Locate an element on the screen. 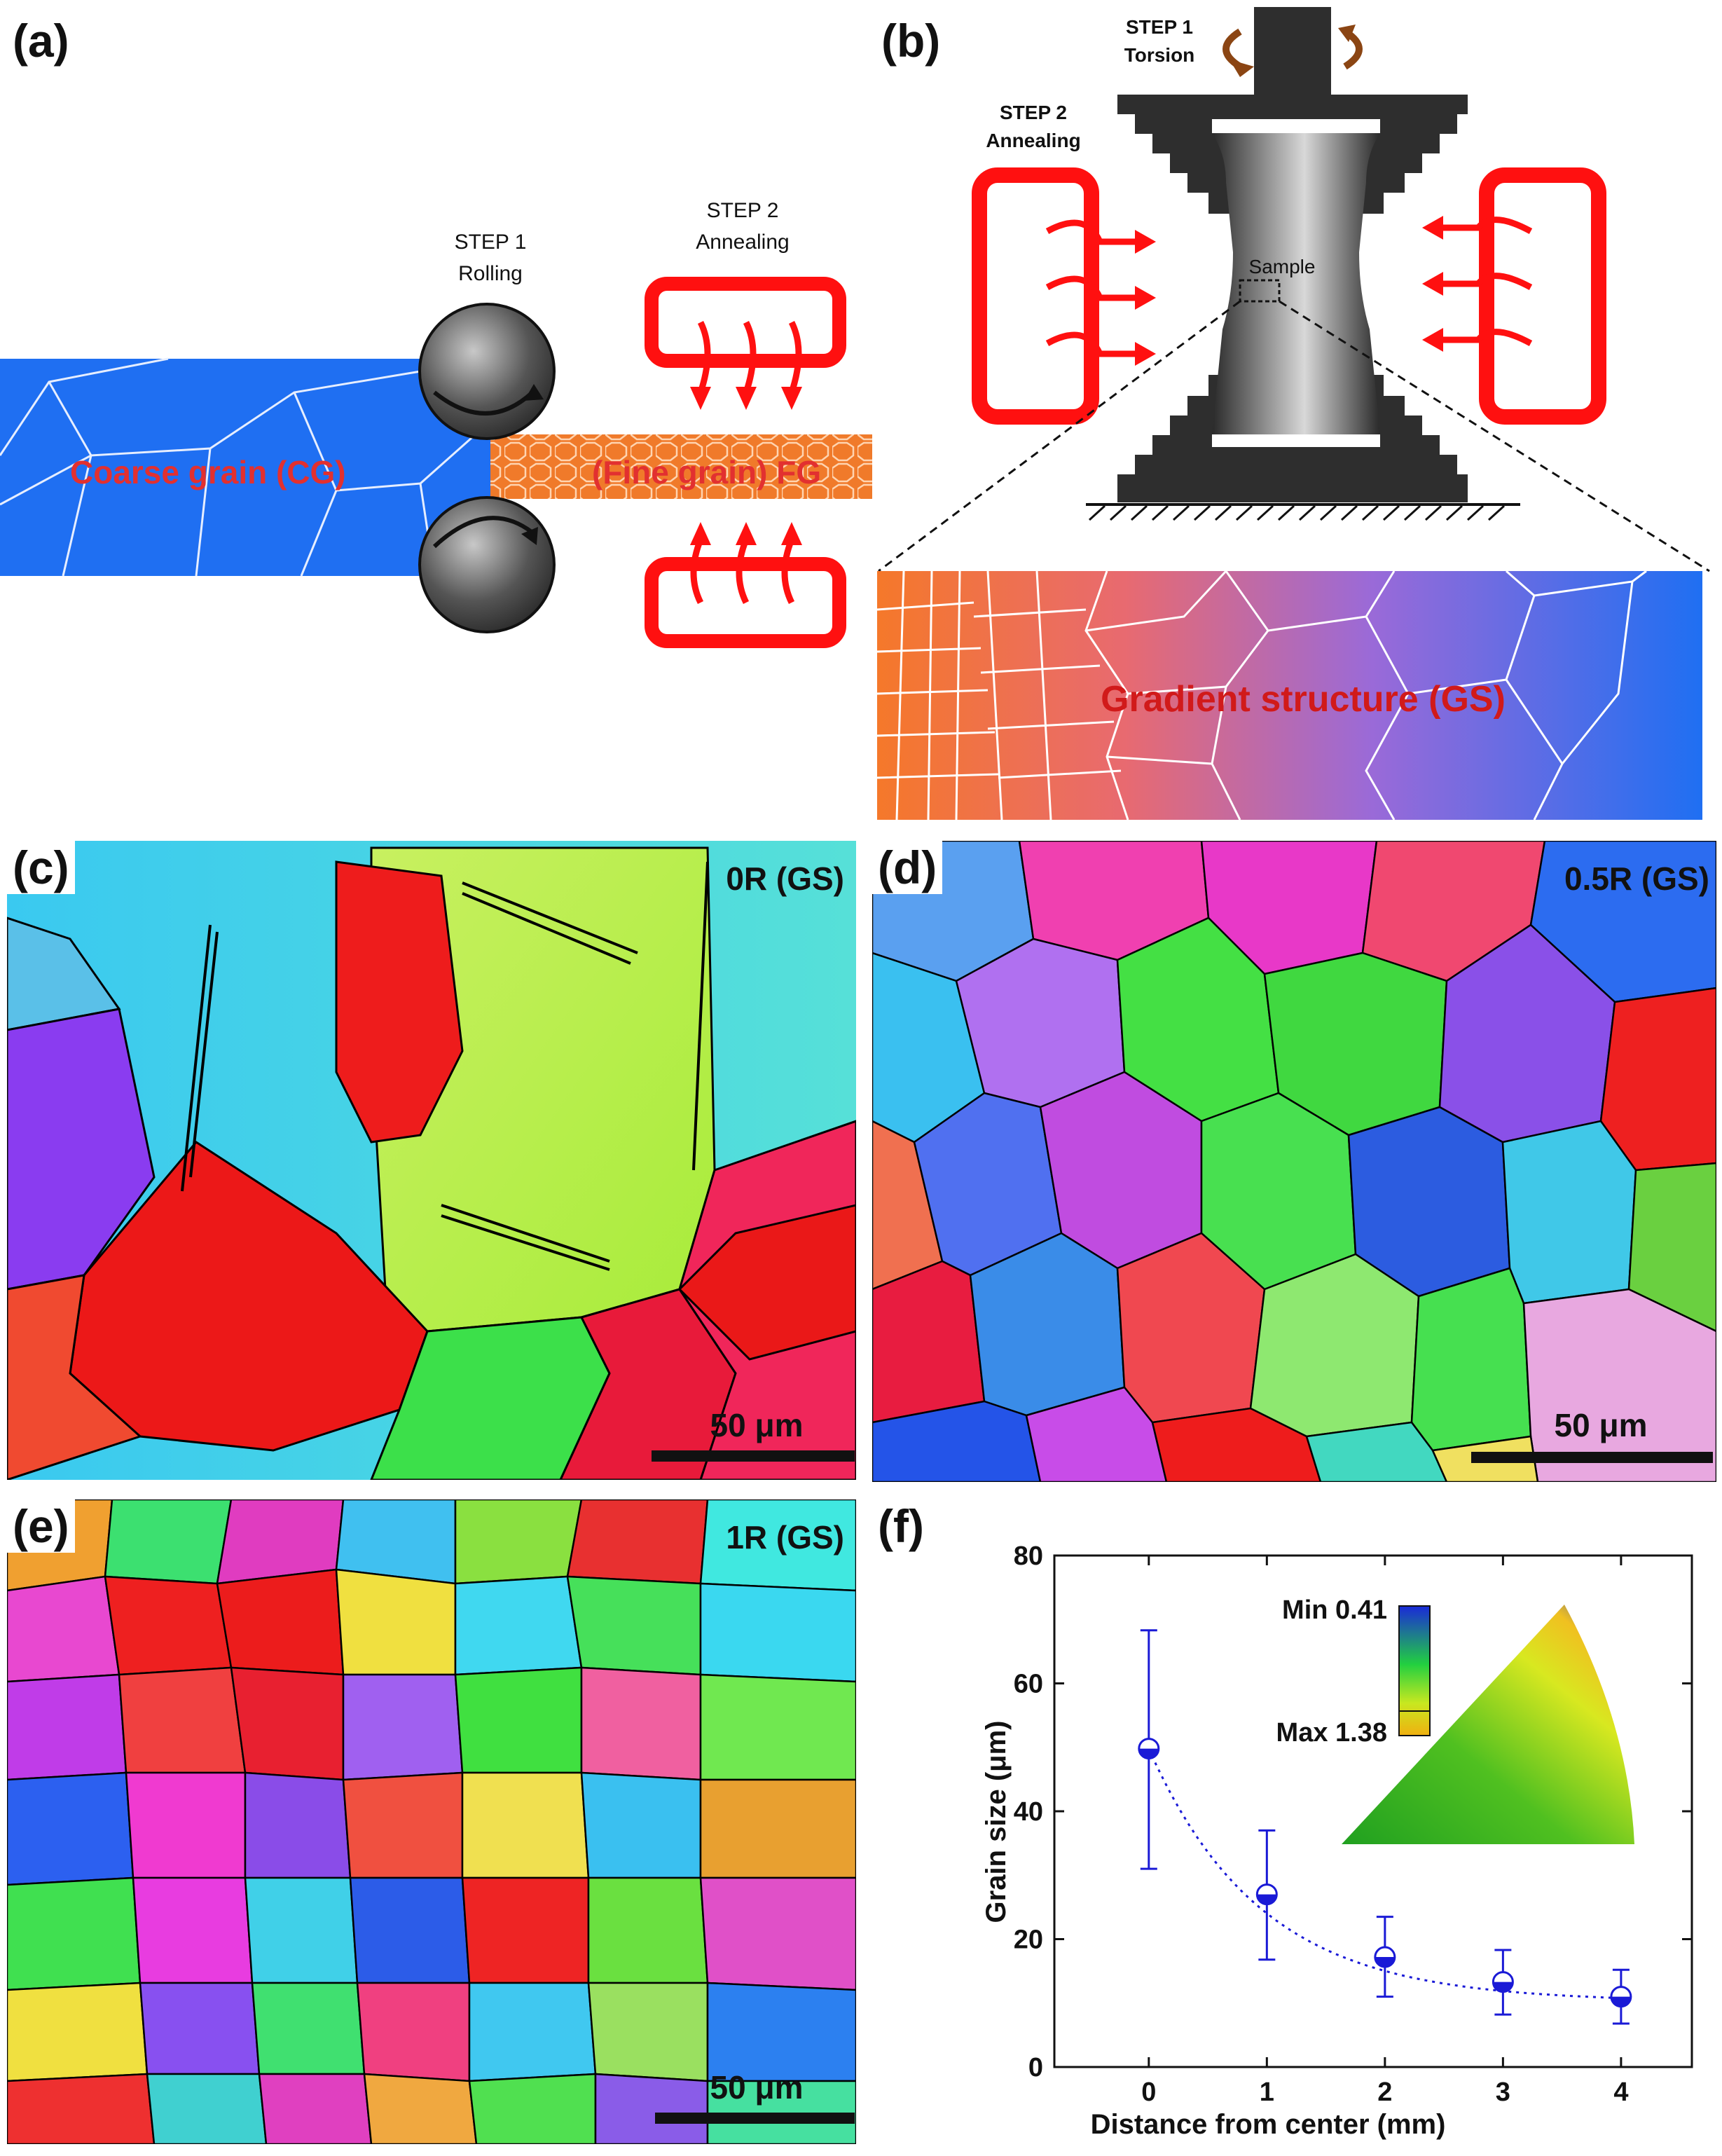 This screenshot has width=1722, height=2156. top-heater is located at coordinates (746, 322).